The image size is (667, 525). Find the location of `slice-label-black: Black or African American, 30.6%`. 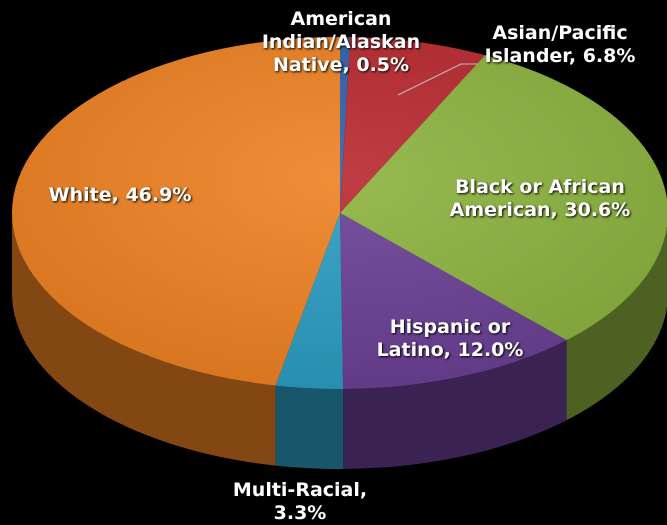

slice-label-black: Black or African American, 30.6% is located at coordinates (540, 198).